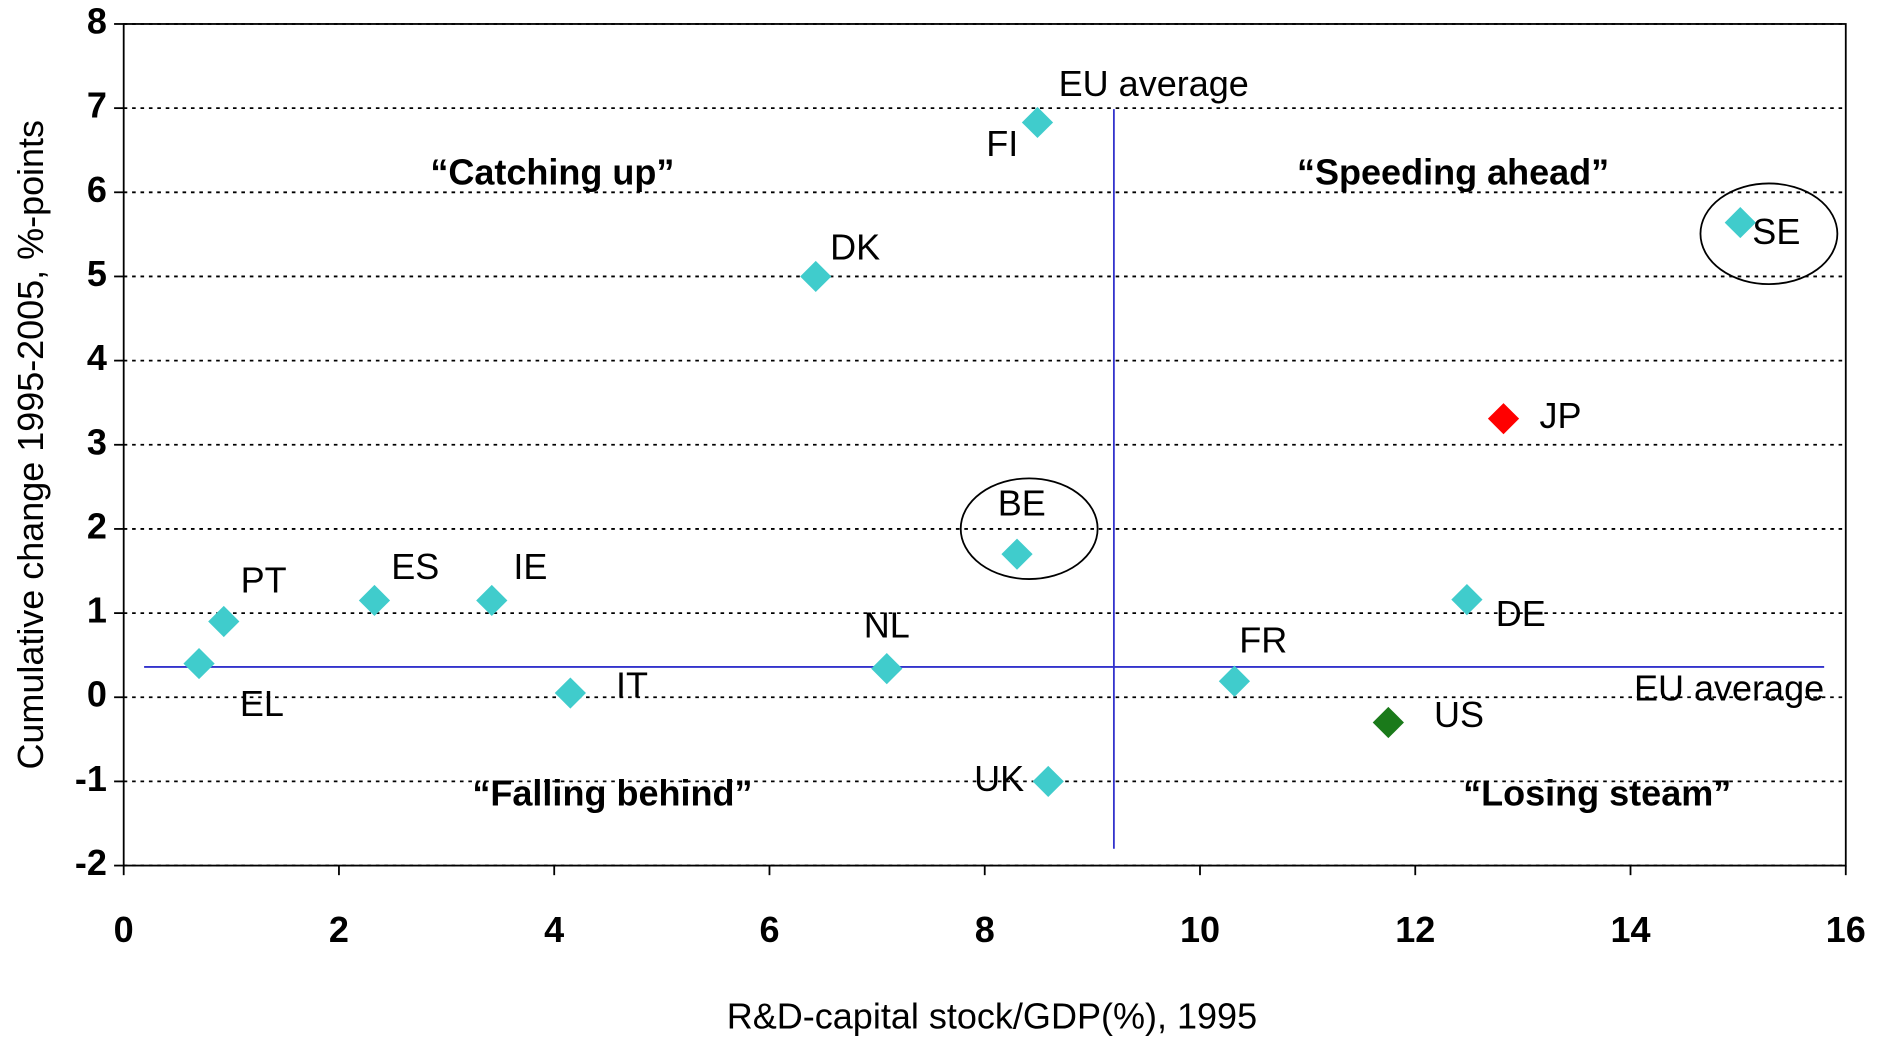 This screenshot has height=1043, width=1883. Describe the element at coordinates (552, 172) in the screenshot. I see `quadrant-label: “Catching up”` at that location.